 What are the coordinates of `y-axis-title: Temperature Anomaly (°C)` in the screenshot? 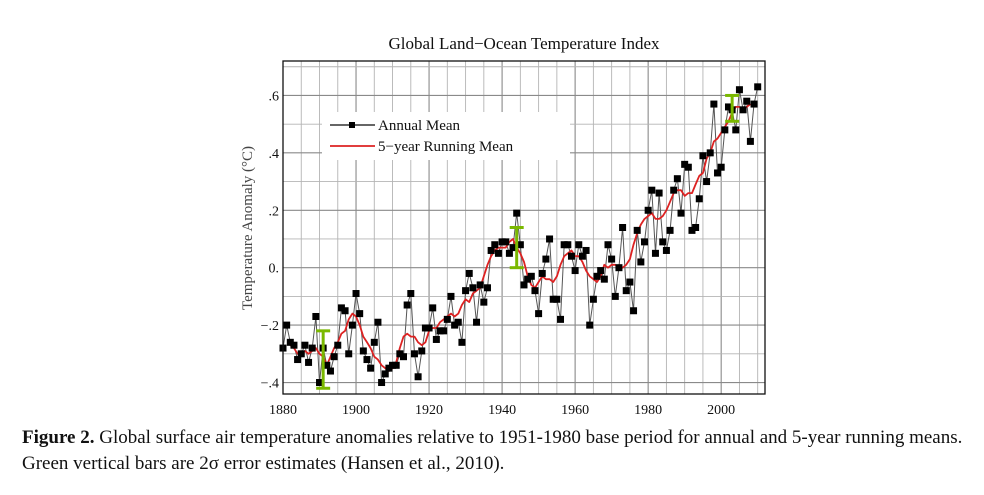 It's located at (248, 228).